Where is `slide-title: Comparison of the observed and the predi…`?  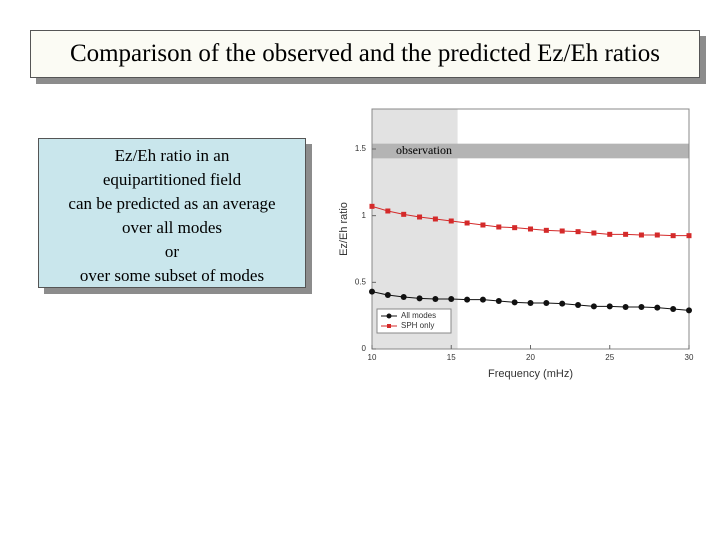 slide-title: Comparison of the observed and the predi… is located at coordinates (365, 54).